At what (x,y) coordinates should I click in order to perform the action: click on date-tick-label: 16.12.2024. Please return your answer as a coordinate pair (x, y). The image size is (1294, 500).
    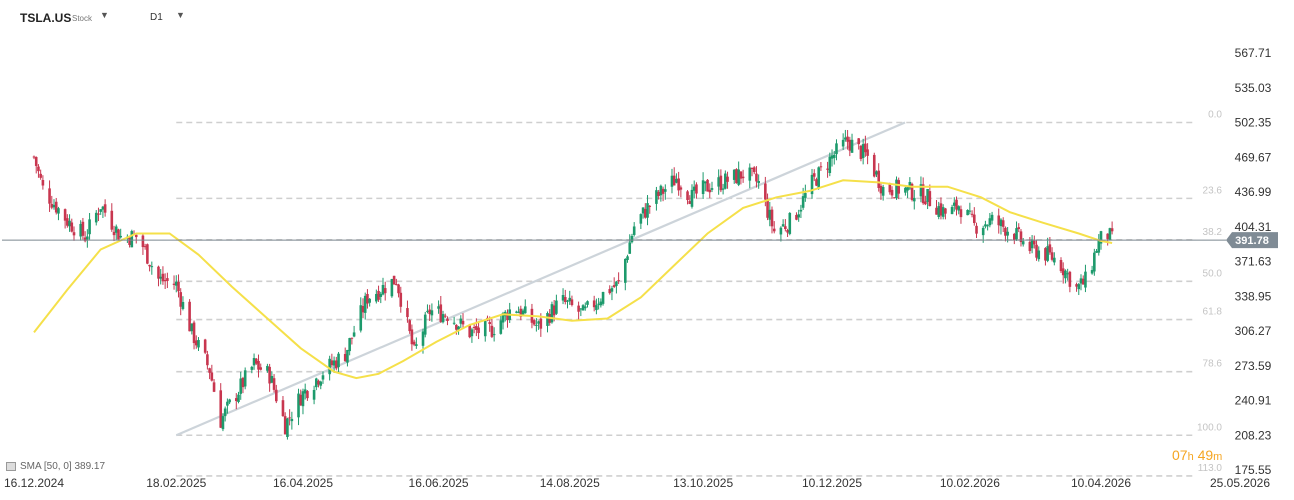
    Looking at the image, I should click on (34, 483).